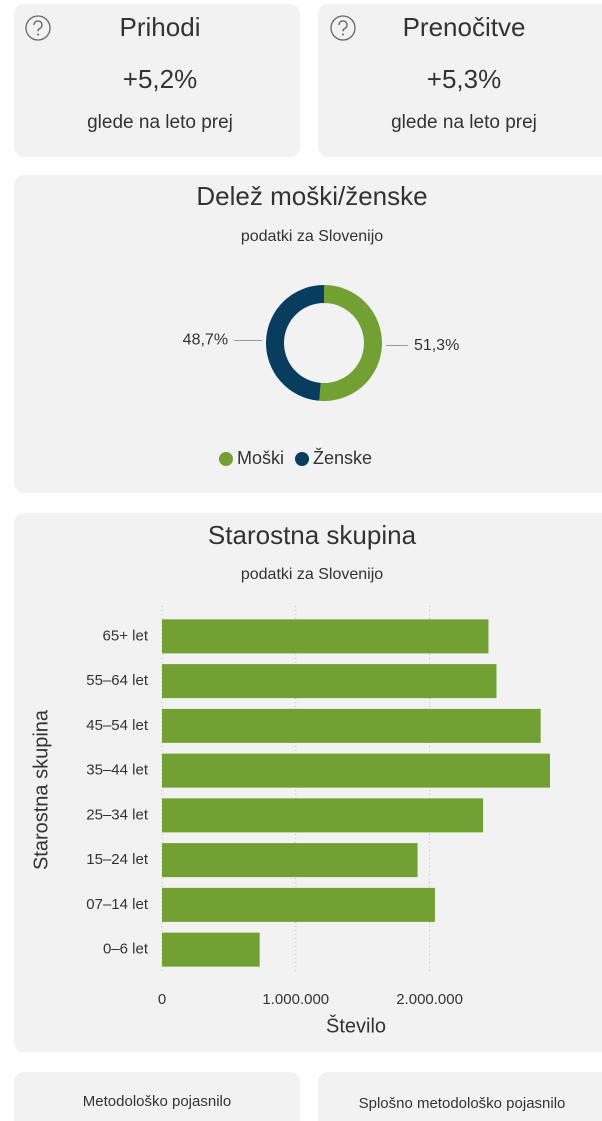 This screenshot has width=602, height=1121. Describe the element at coordinates (312, 535) in the screenshot. I see `chart-title: Starostna skupina` at that location.